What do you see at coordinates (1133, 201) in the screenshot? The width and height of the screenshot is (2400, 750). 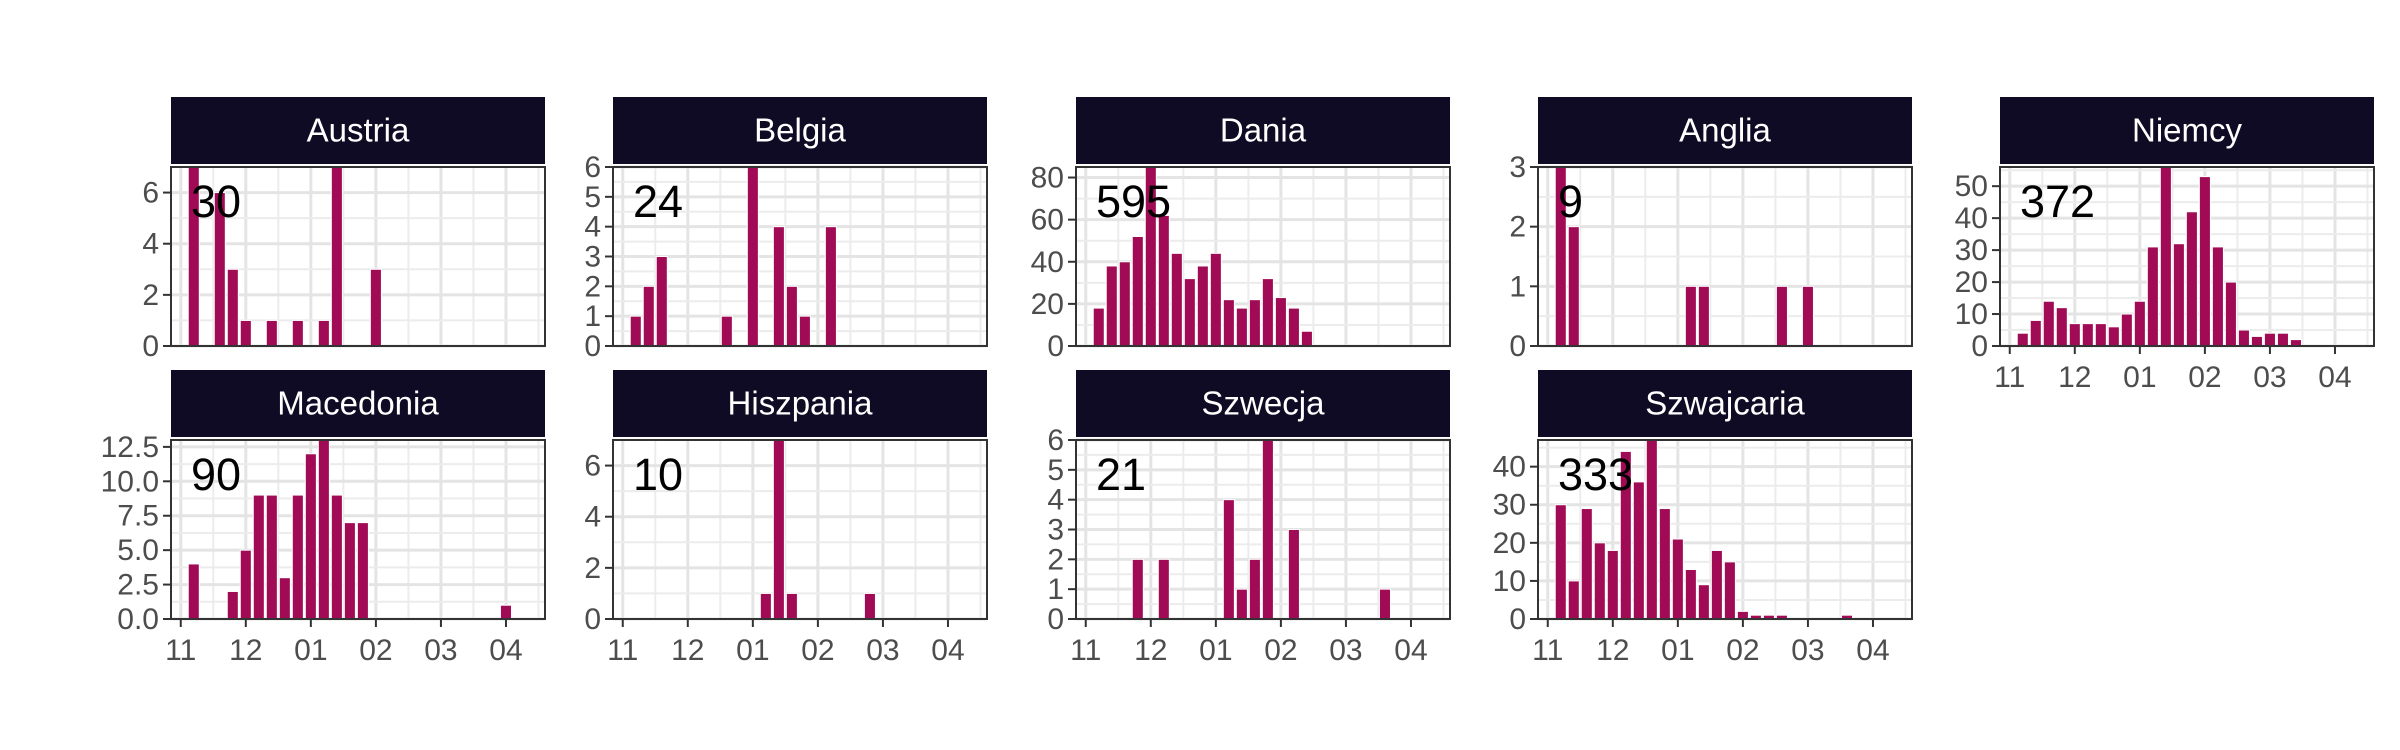 I see `total-label-dania: 595` at bounding box center [1133, 201].